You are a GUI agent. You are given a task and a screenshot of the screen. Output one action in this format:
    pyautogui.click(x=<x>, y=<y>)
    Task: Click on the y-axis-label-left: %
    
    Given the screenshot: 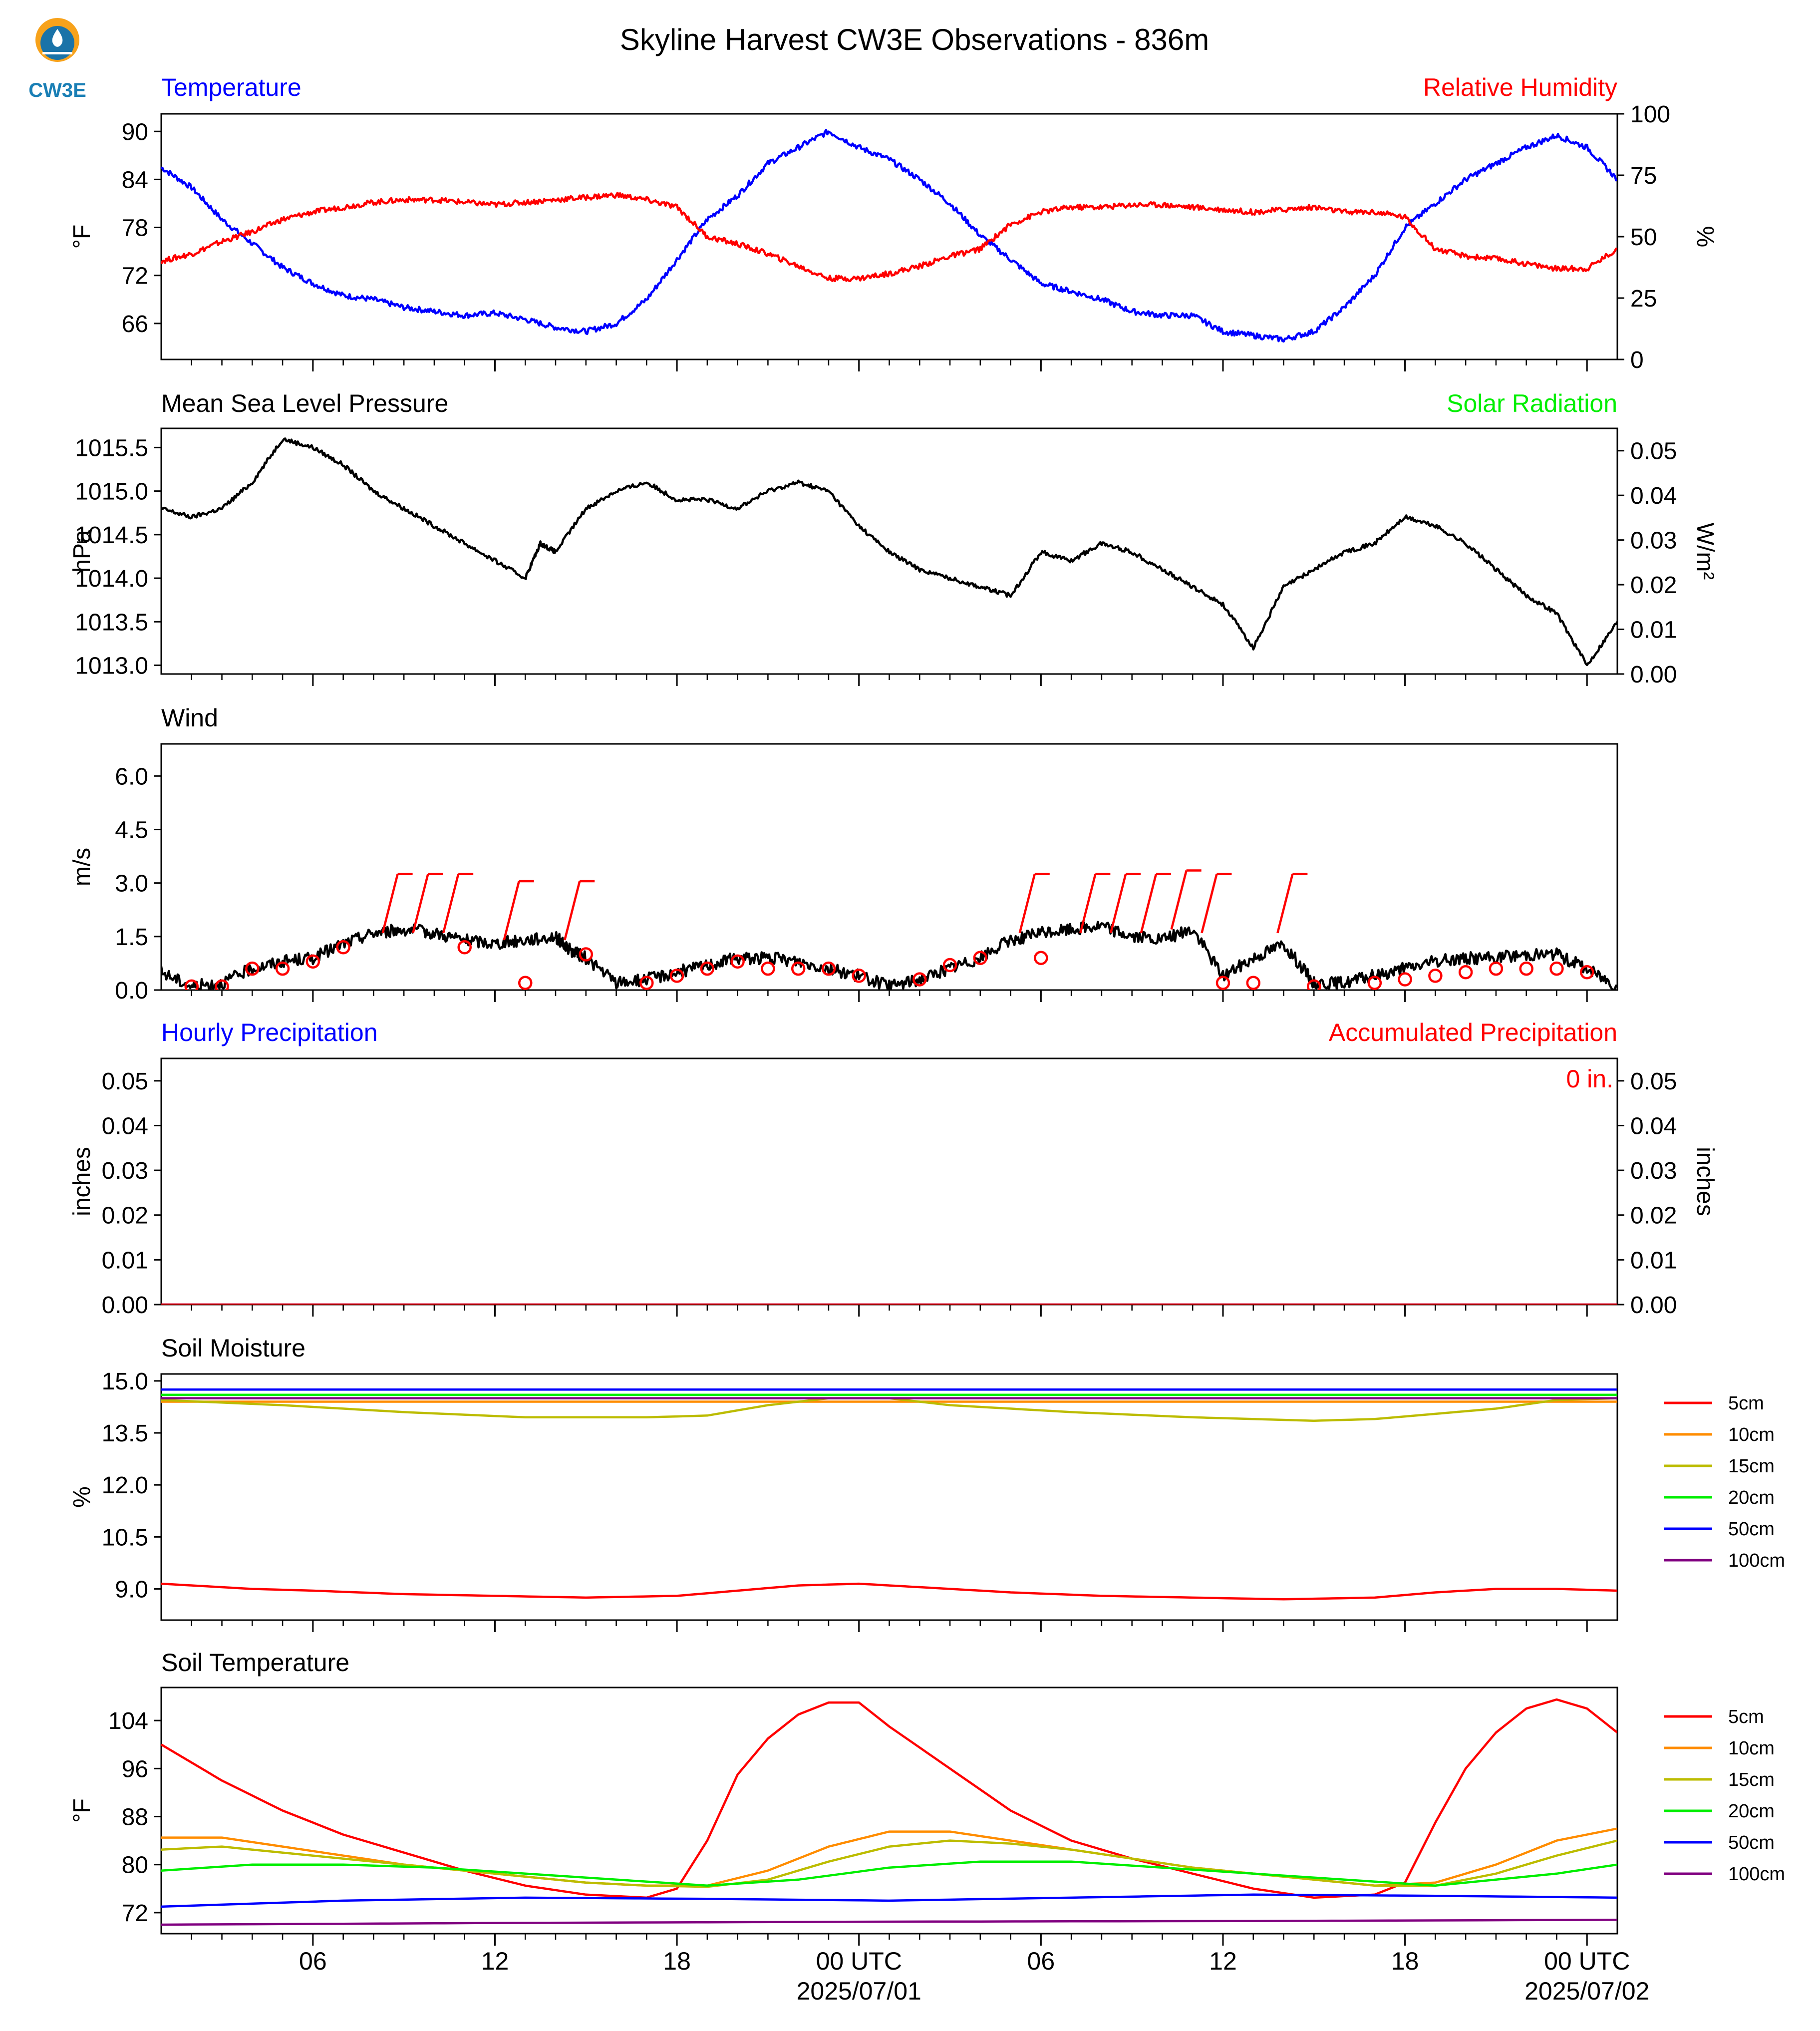 What is the action you would take?
    pyautogui.click(x=82, y=1497)
    